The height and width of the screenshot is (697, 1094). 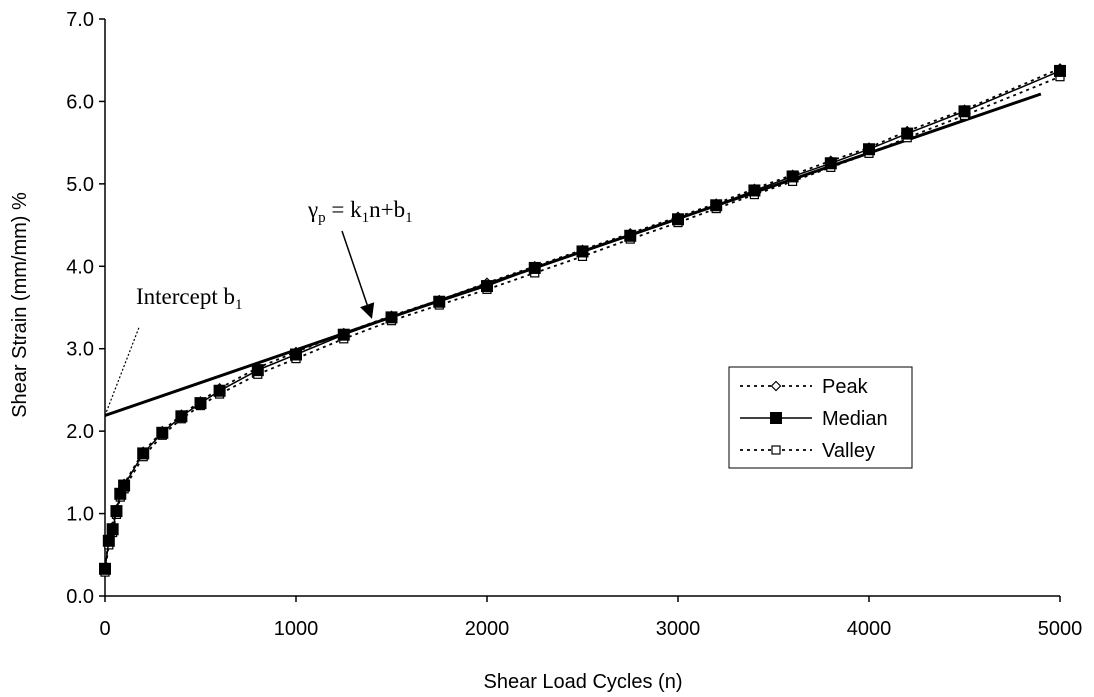 I want to click on x-axis-title: Shear Load Cycles (n), so click(x=583, y=682).